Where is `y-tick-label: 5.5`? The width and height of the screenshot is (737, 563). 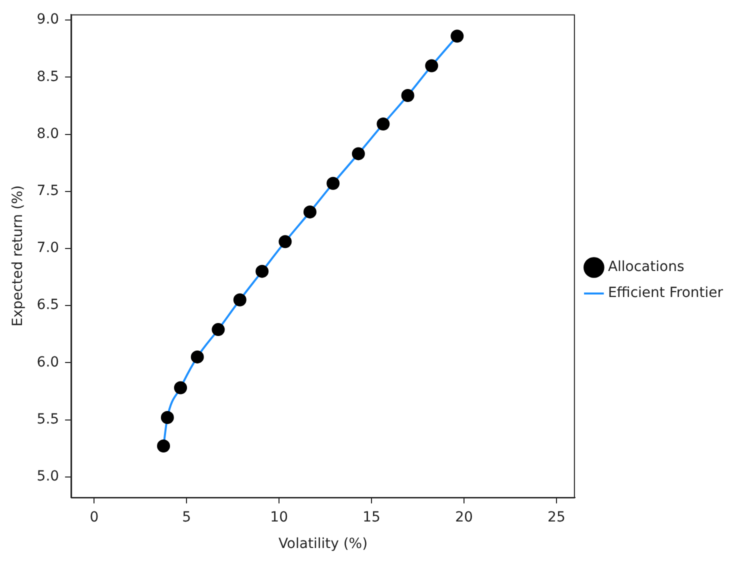 y-tick-label: 5.5 is located at coordinates (48, 419).